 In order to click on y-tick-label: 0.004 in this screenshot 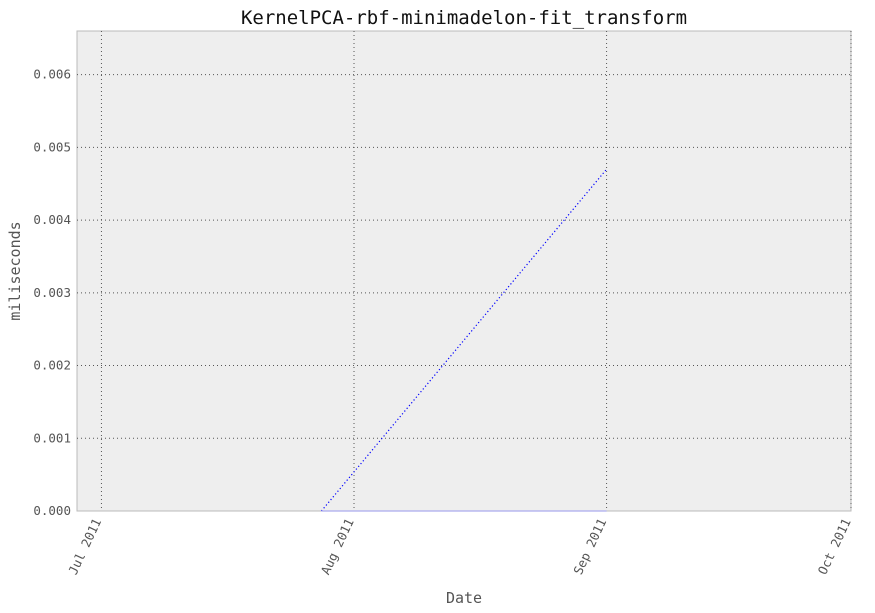, I will do `click(52, 219)`.